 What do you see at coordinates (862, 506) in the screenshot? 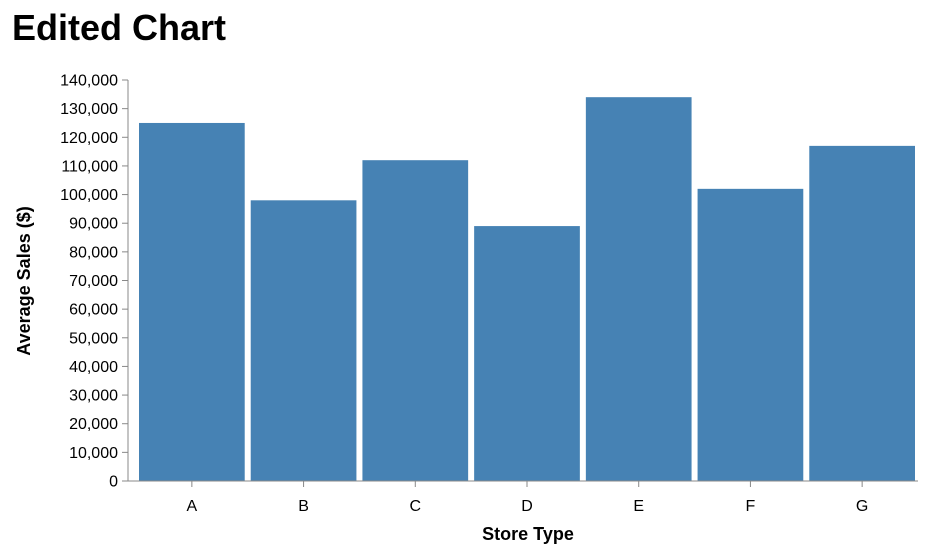
I see `x-tick-label: G` at bounding box center [862, 506].